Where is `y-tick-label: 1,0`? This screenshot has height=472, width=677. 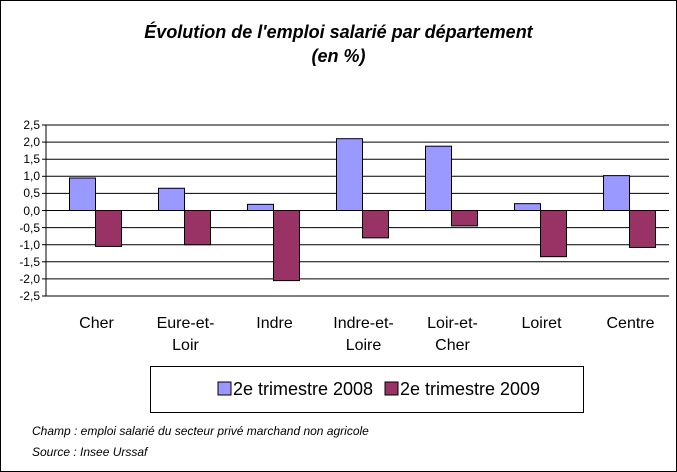
y-tick-label: 1,0 is located at coordinates (31, 176).